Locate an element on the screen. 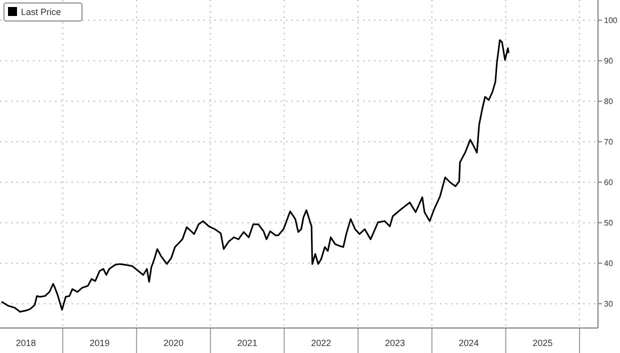 This screenshot has width=620, height=353. y-tick-label: 70 is located at coordinates (609, 142).